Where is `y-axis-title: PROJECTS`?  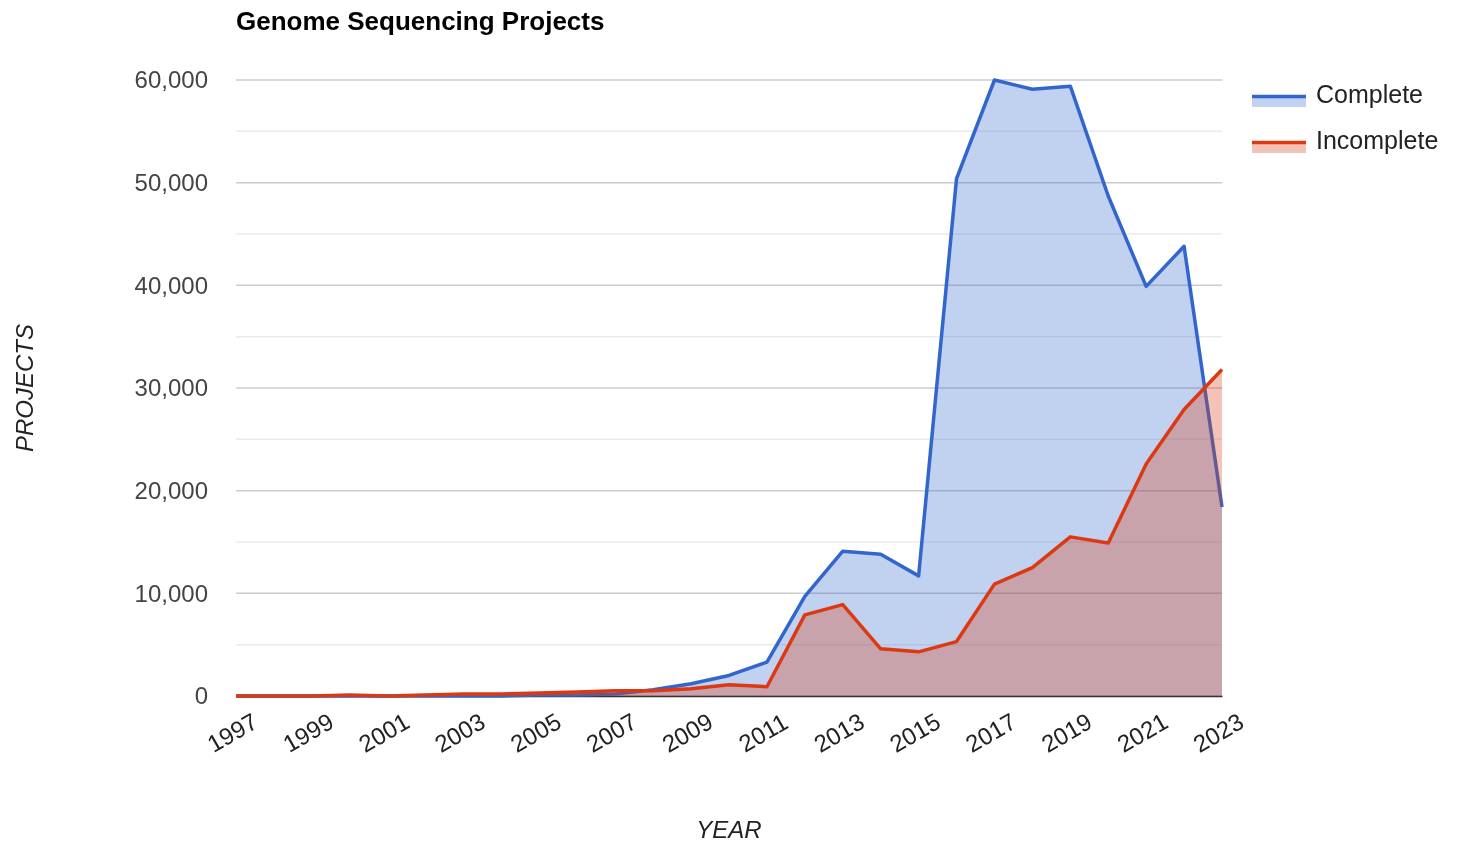
y-axis-title: PROJECTS is located at coordinates (24, 388).